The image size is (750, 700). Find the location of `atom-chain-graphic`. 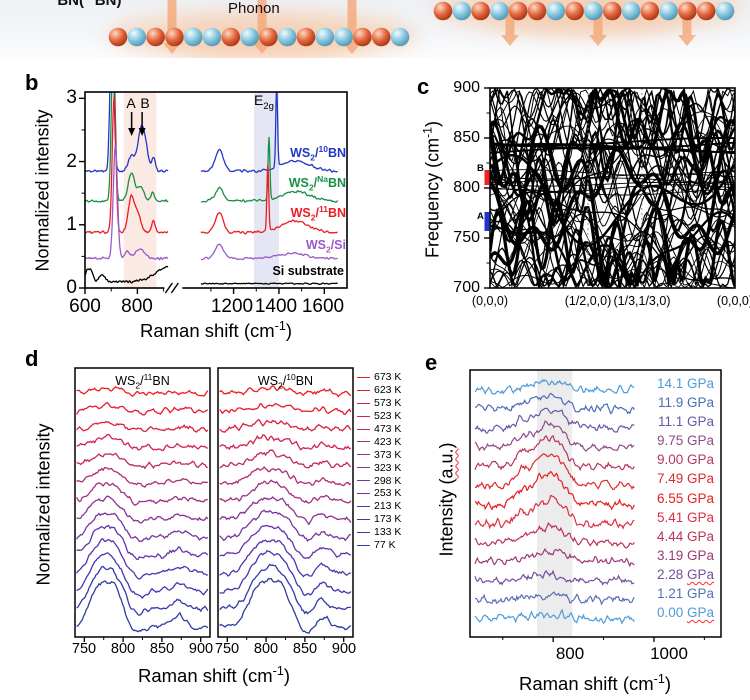

atom-chain-graphic is located at coordinates (425, 29).